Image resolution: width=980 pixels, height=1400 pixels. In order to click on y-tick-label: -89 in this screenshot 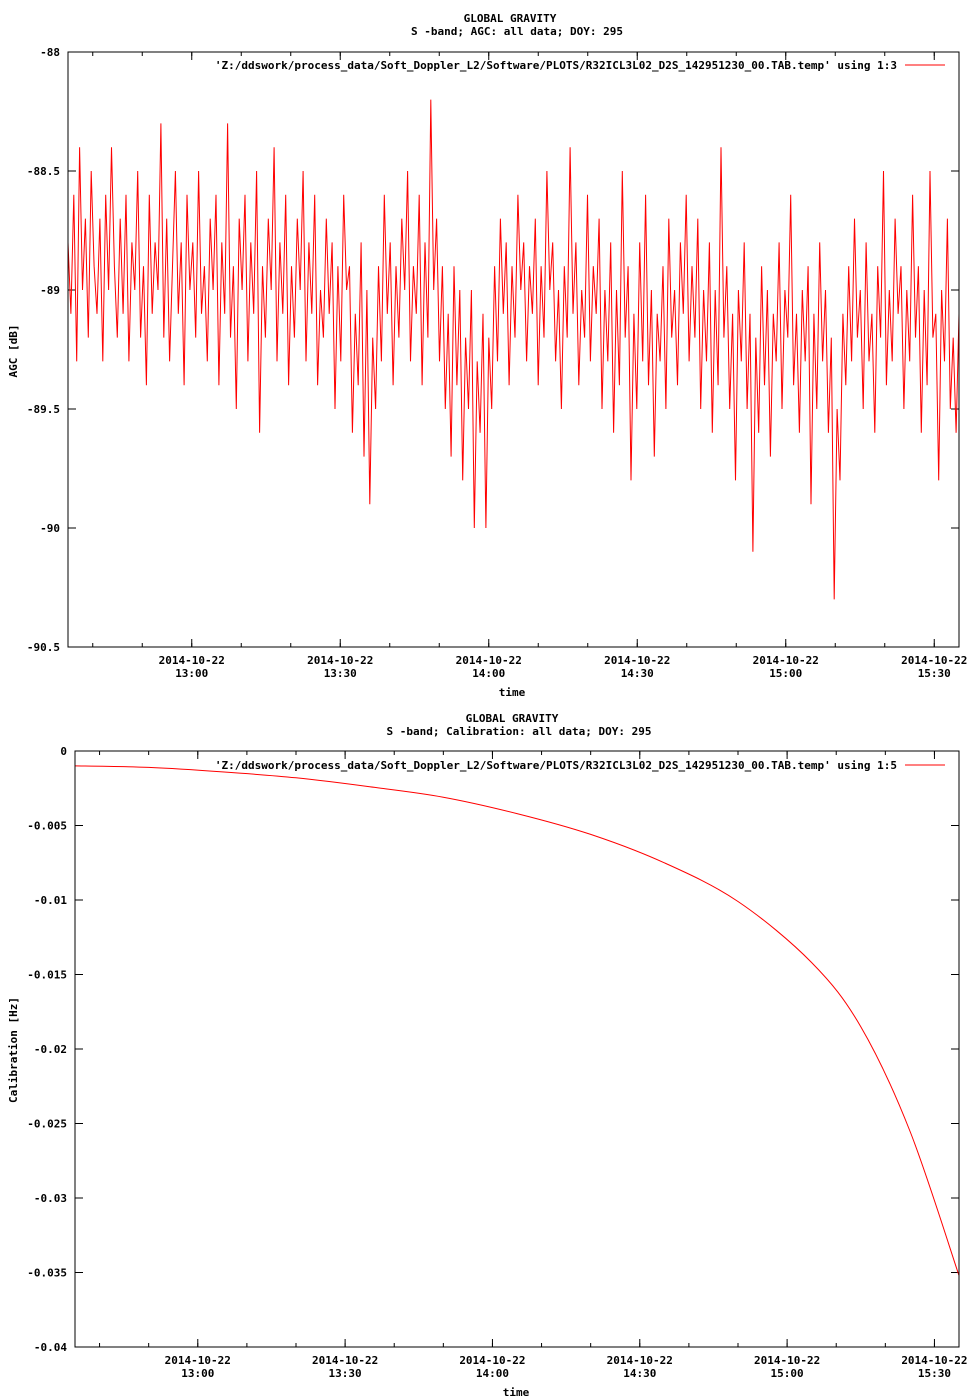, I will do `click(50, 290)`.